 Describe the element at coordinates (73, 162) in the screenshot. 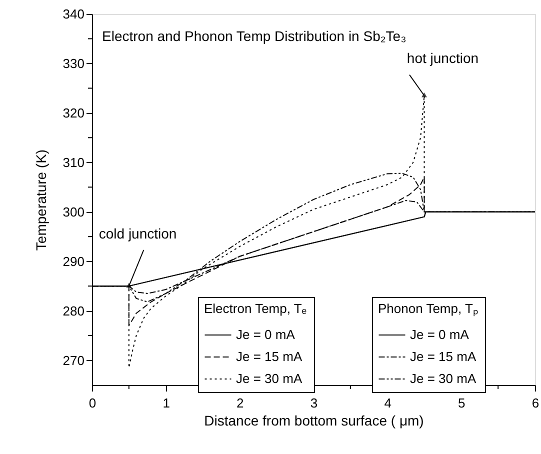

I see `y-tick-label: 310` at that location.